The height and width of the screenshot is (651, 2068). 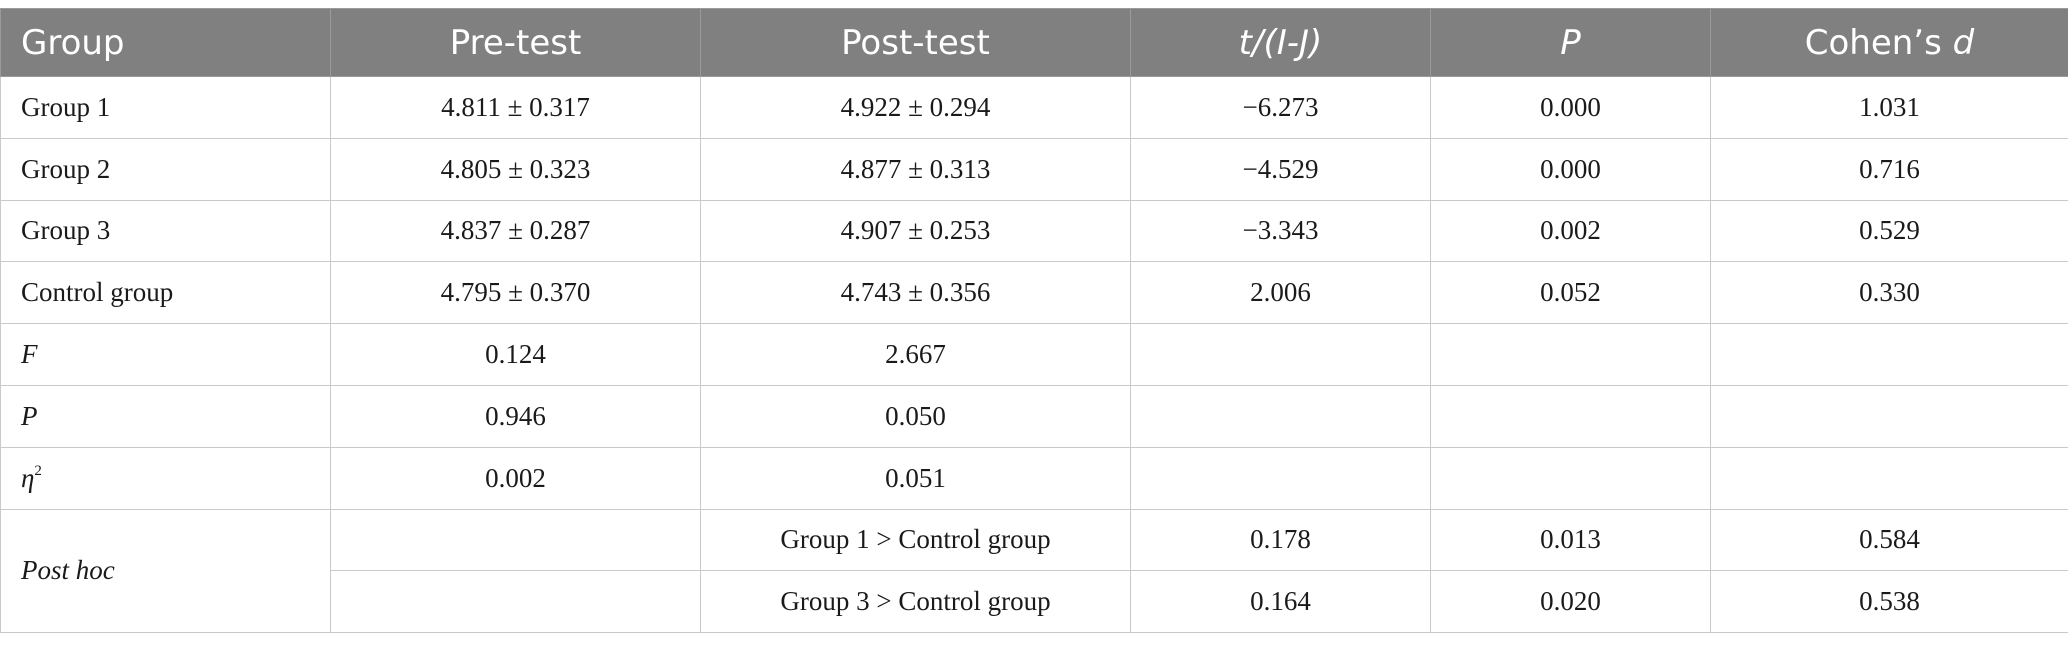 What do you see at coordinates (1889, 169) in the screenshot?
I see `cohens-d-value: 0.716` at bounding box center [1889, 169].